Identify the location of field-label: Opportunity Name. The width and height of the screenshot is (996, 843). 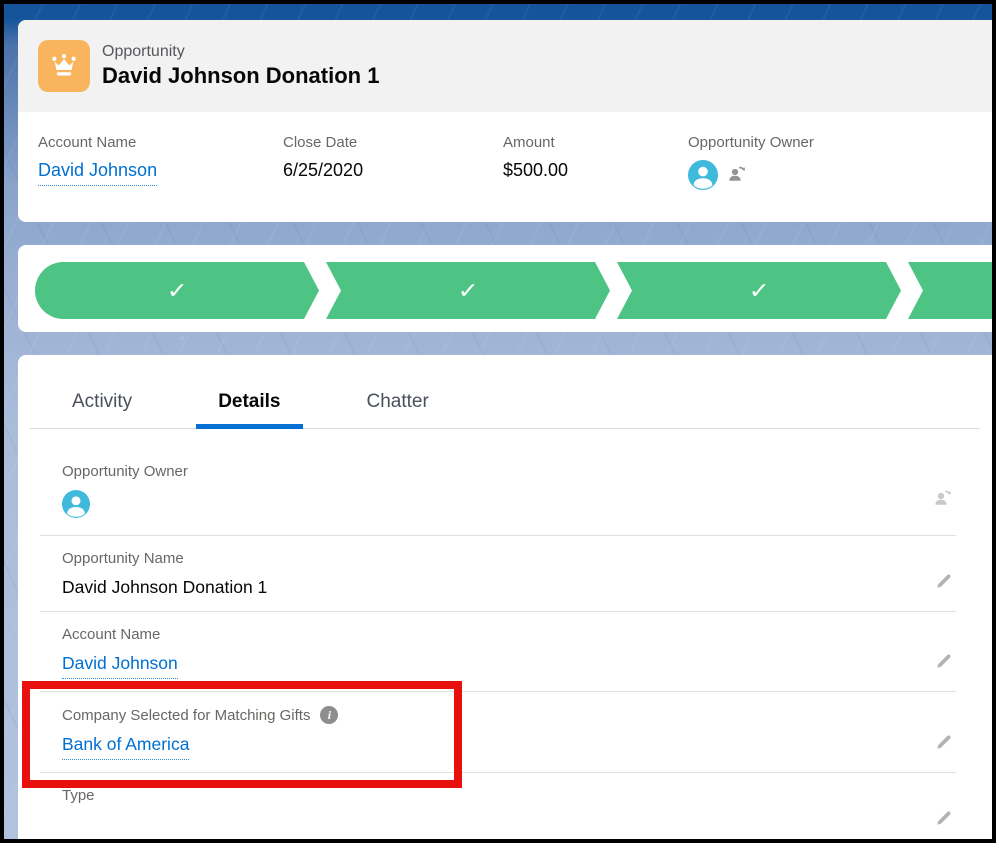
(123, 558).